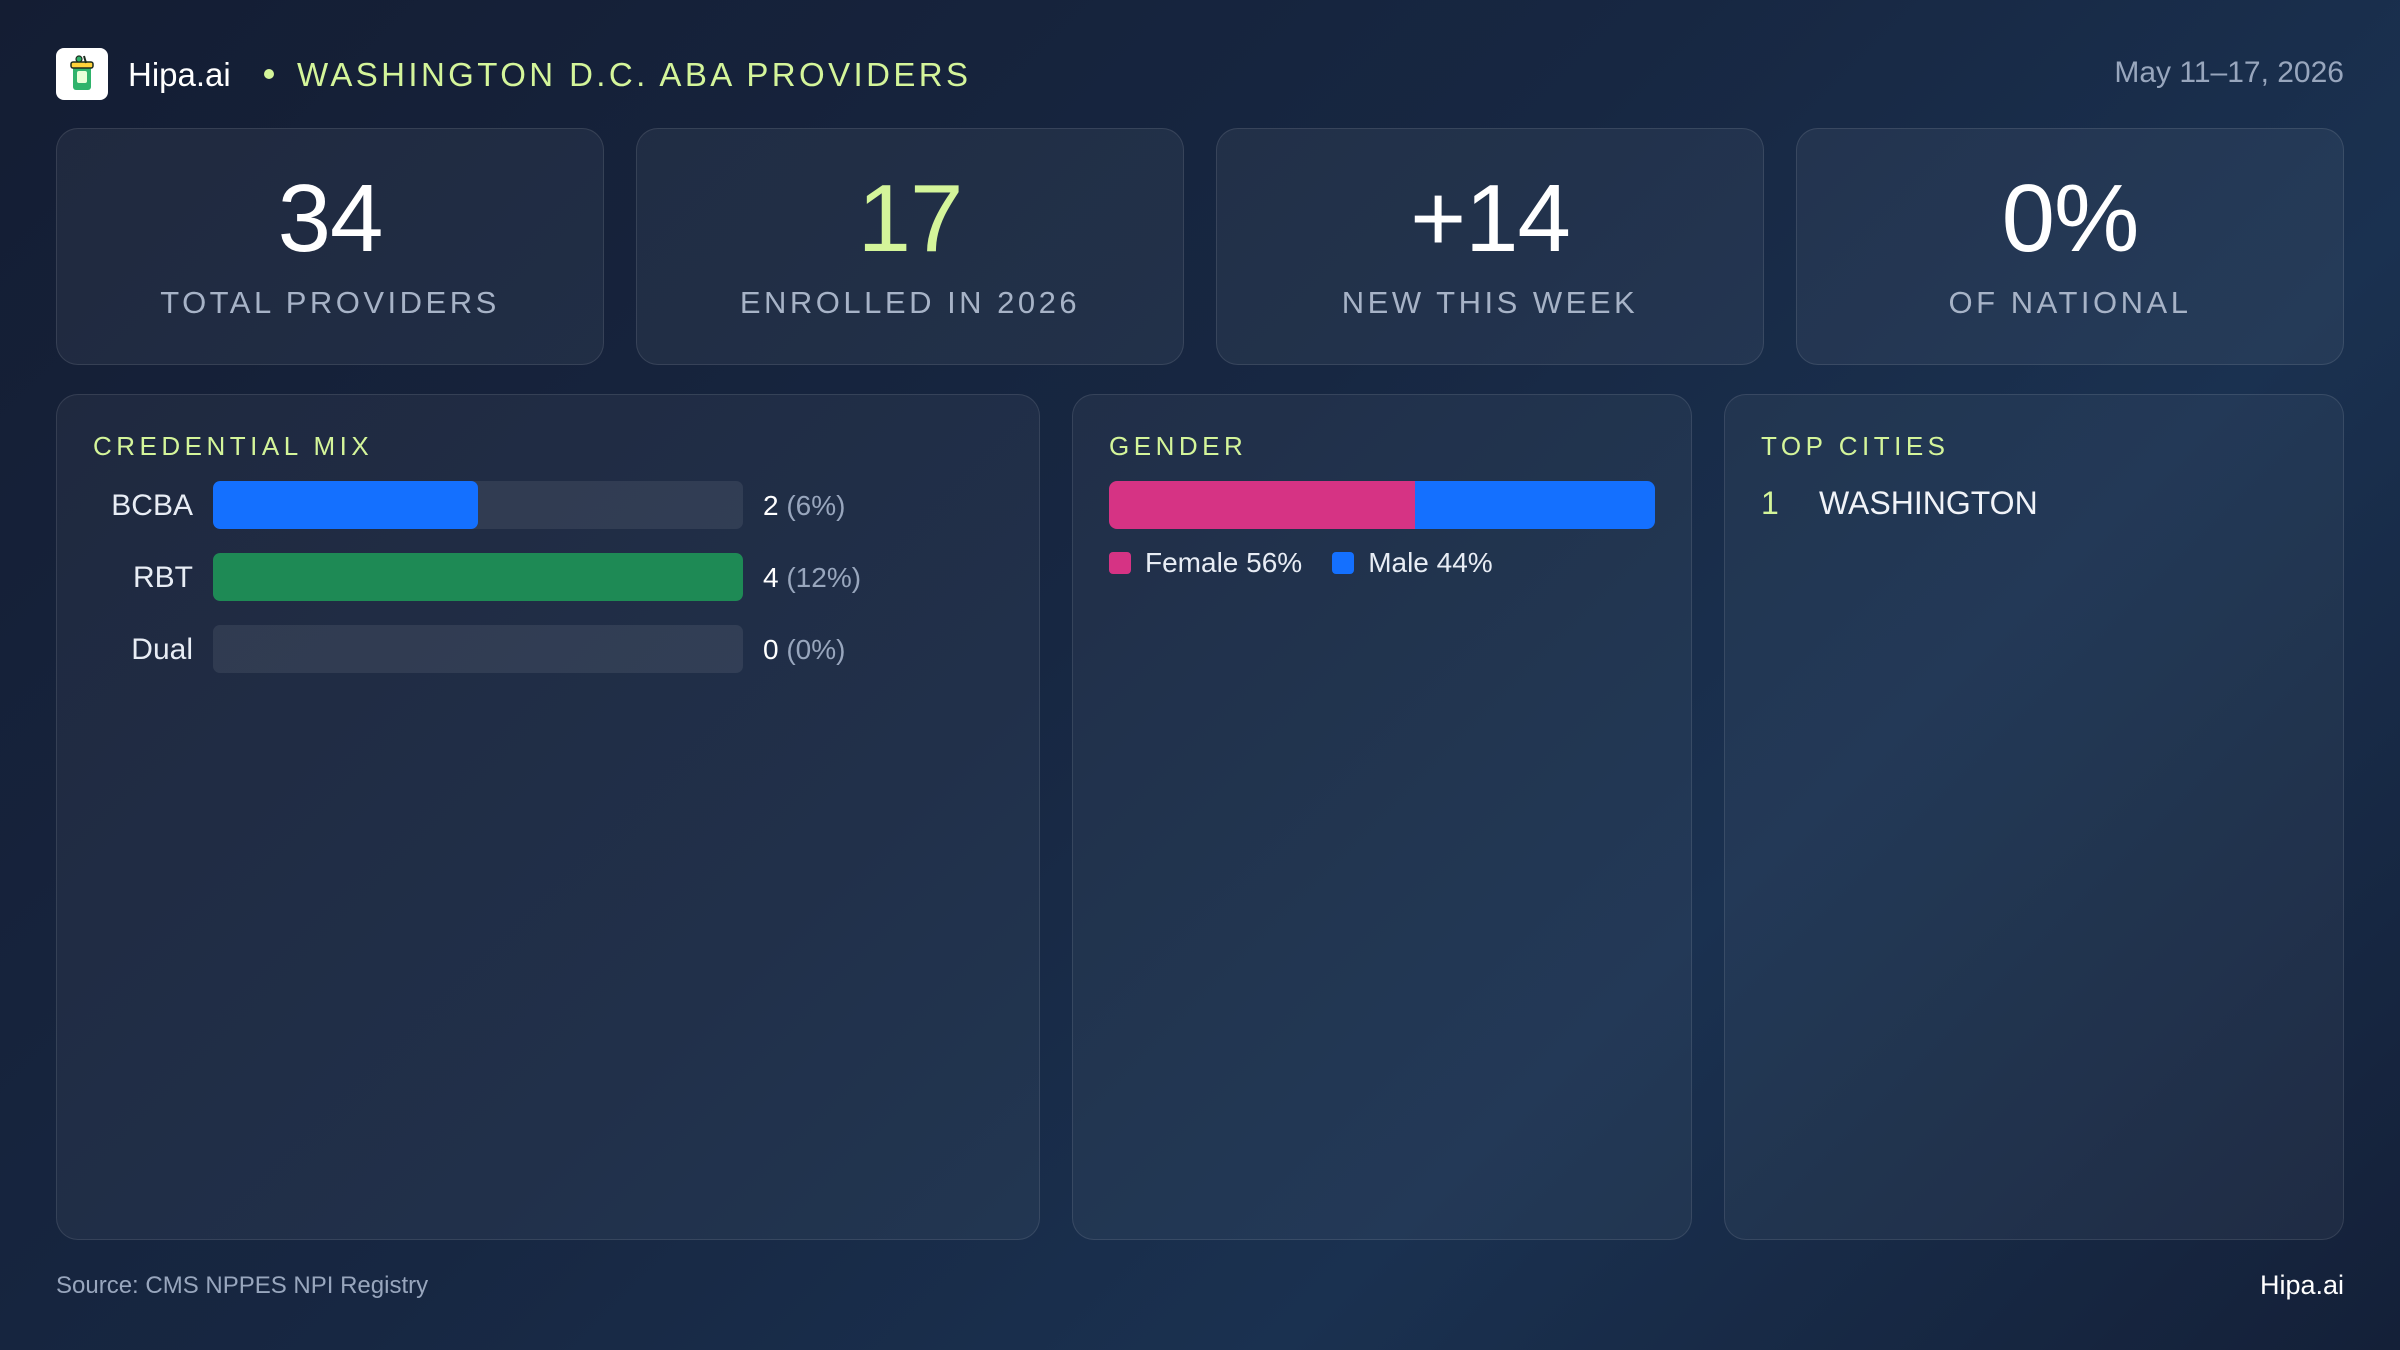  I want to click on credential-row-dual: Dual 0 (0%), so click(548, 649).